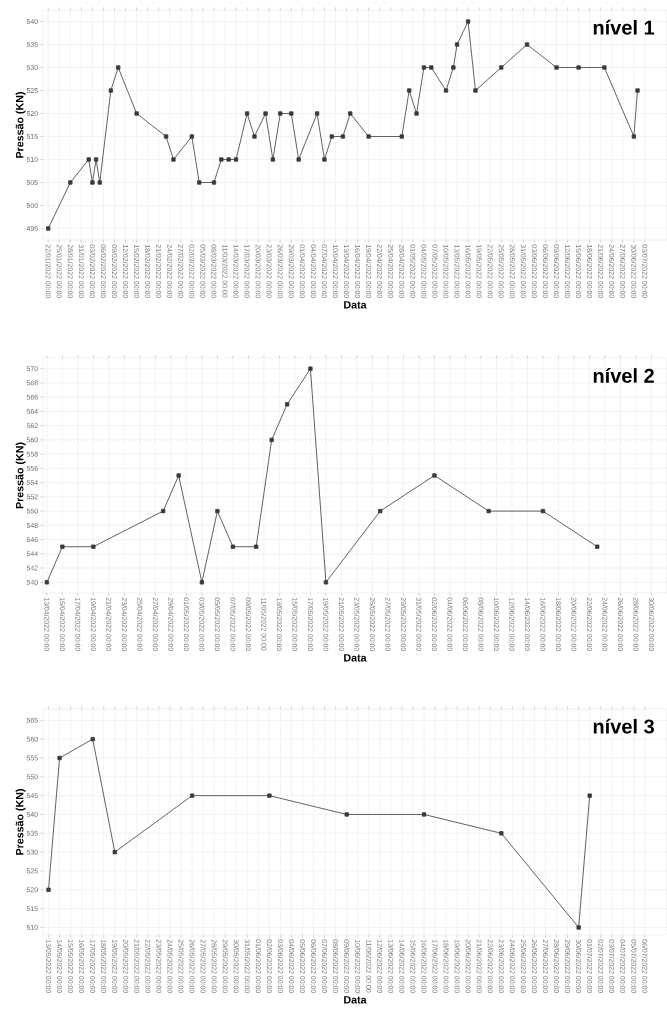 This screenshot has width=667, height=1032. What do you see at coordinates (623, 375) in the screenshot?
I see `annotation: nível 2` at bounding box center [623, 375].